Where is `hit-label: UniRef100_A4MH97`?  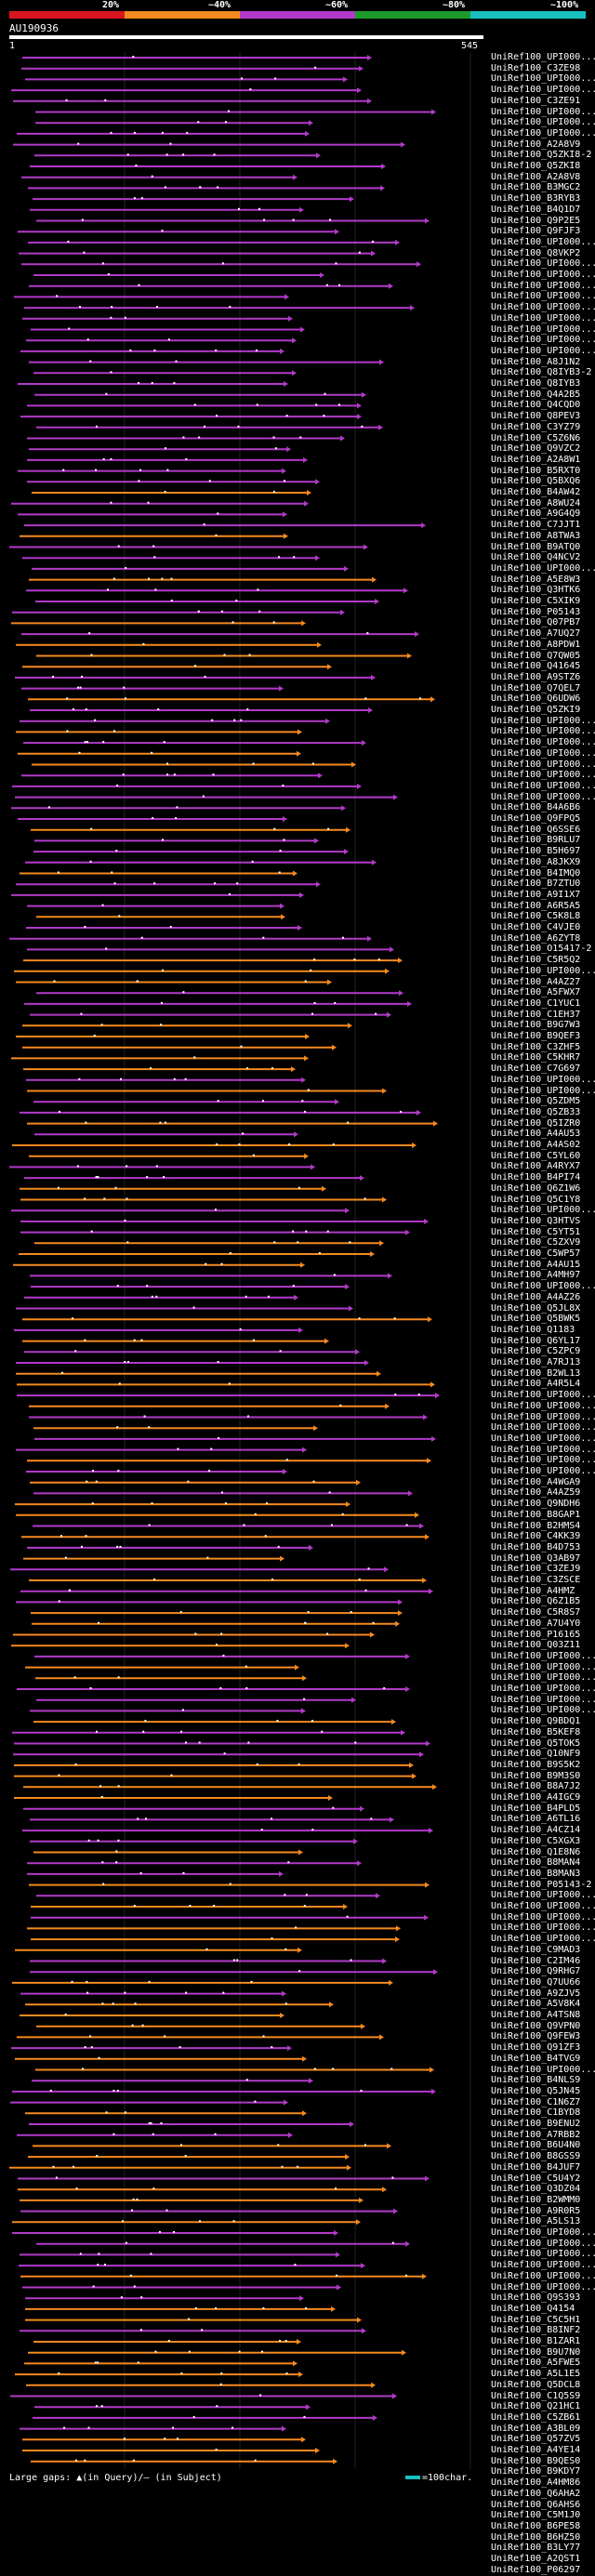
hit-label: UniRef100_A4MH97 is located at coordinates (536, 1275).